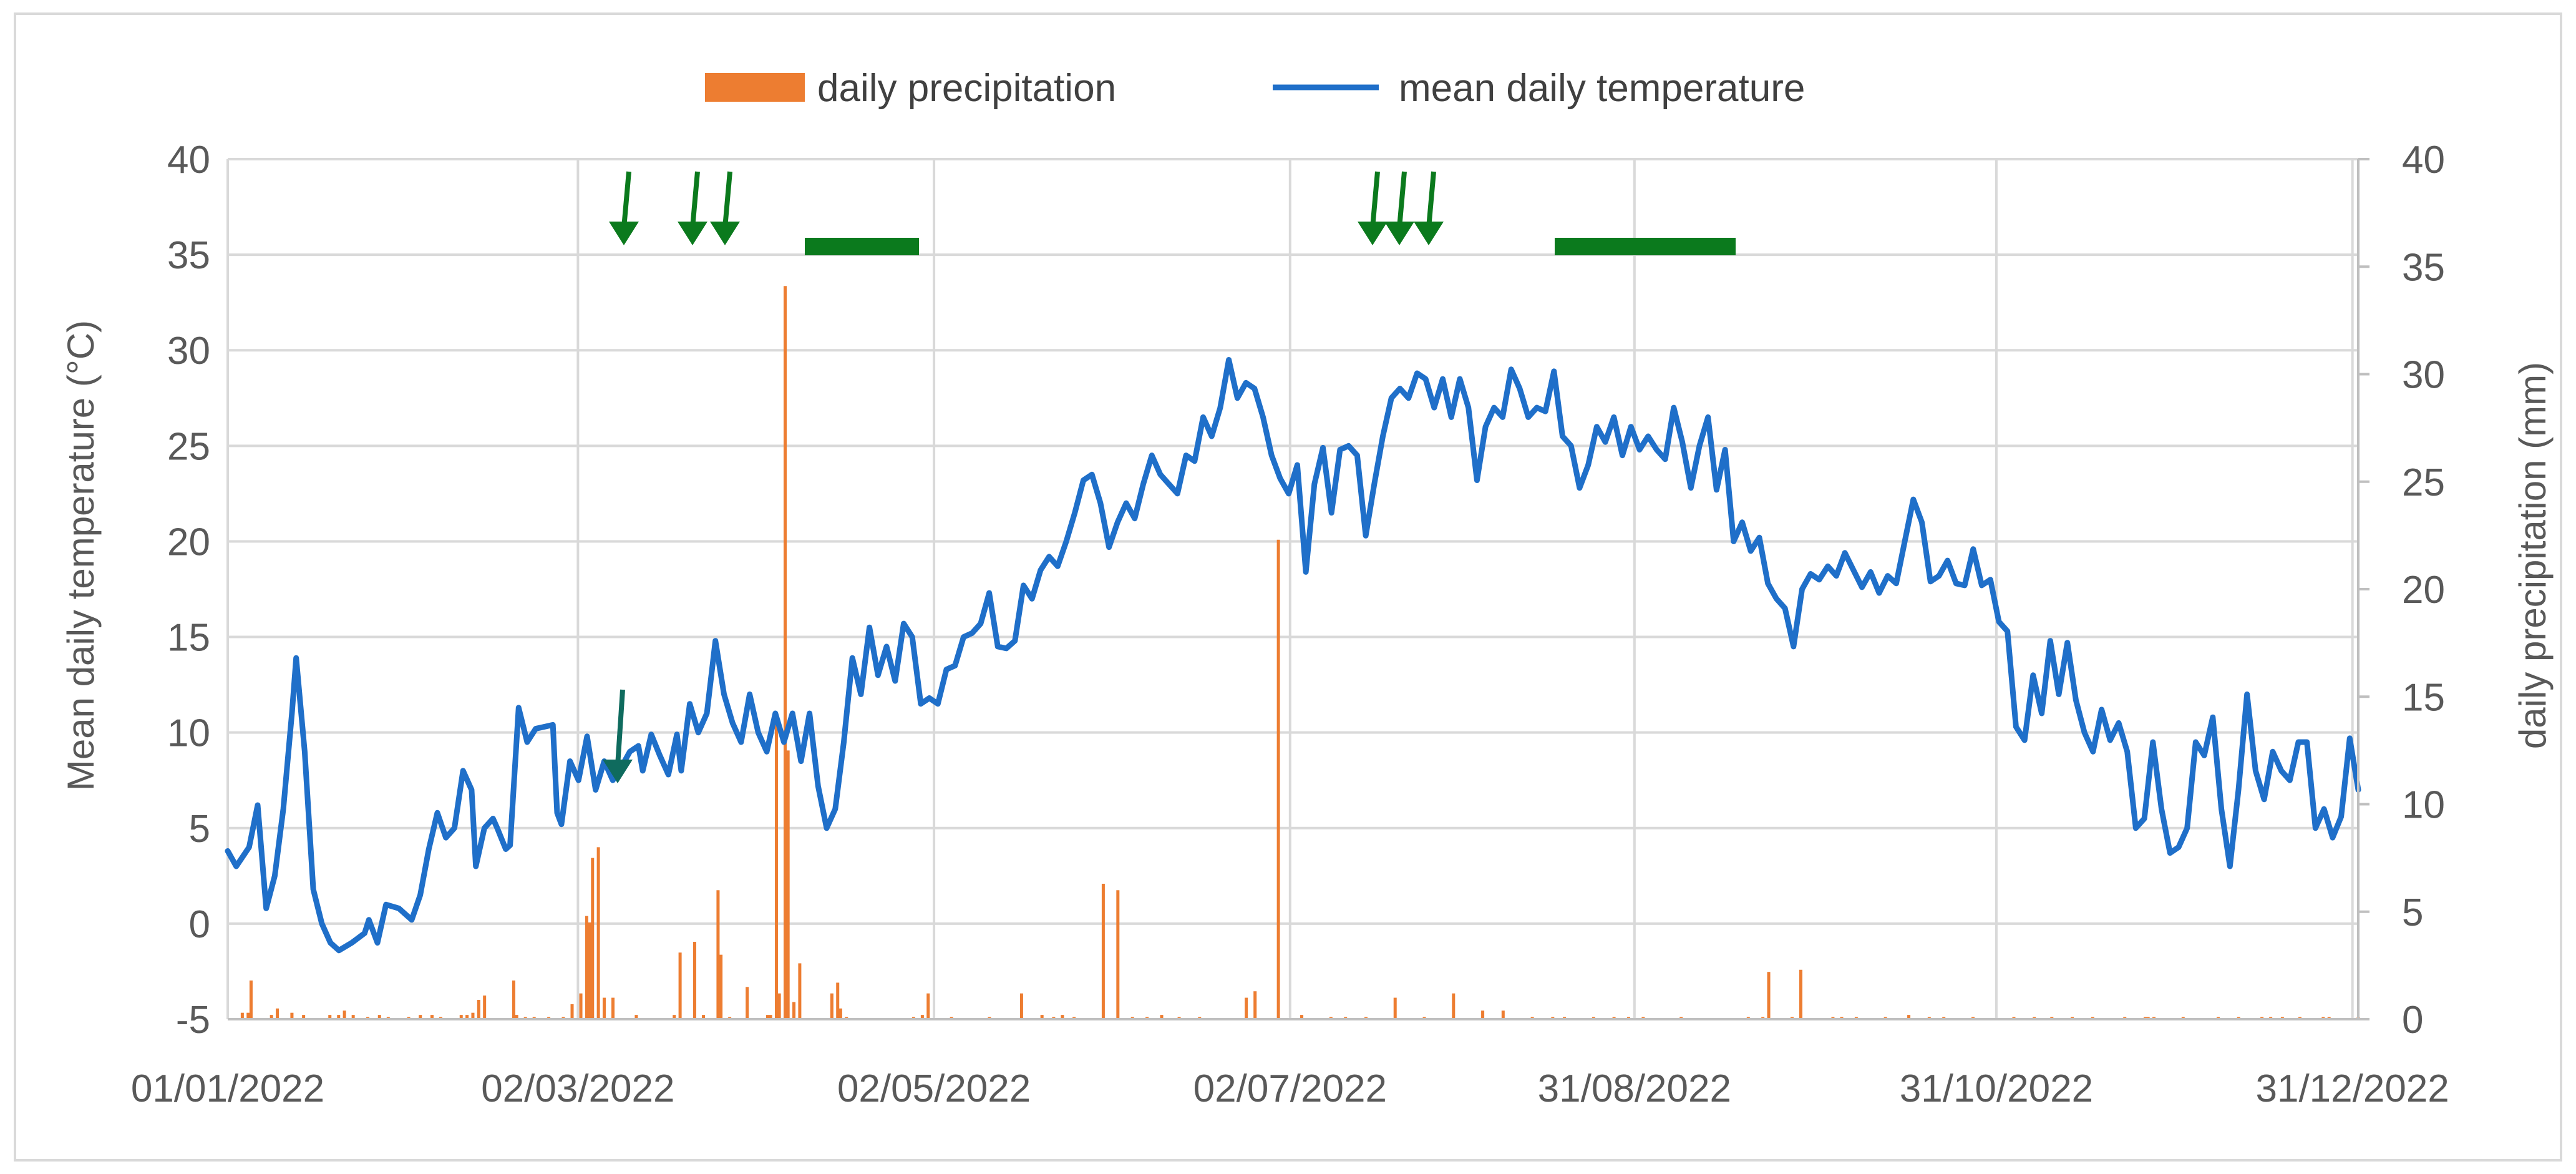 The image size is (2576, 1174). Describe the element at coordinates (966, 88) in the screenshot. I see `legend-label-precipitation: daily precipitation` at that location.